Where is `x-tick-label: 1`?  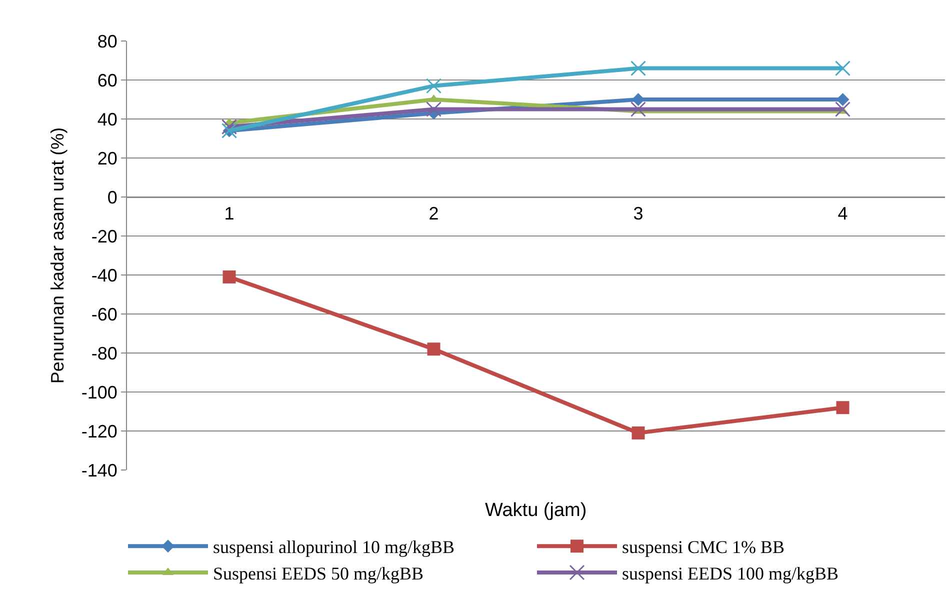 x-tick-label: 1 is located at coordinates (229, 214).